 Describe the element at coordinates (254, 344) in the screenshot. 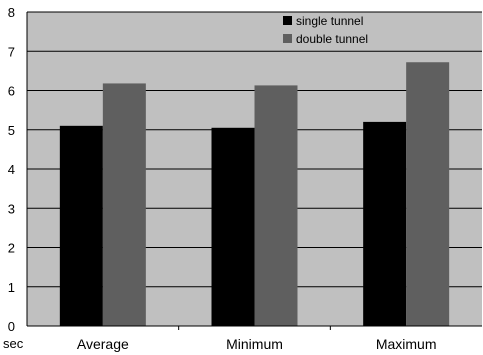

I see `x-tick-label: Minimum` at that location.